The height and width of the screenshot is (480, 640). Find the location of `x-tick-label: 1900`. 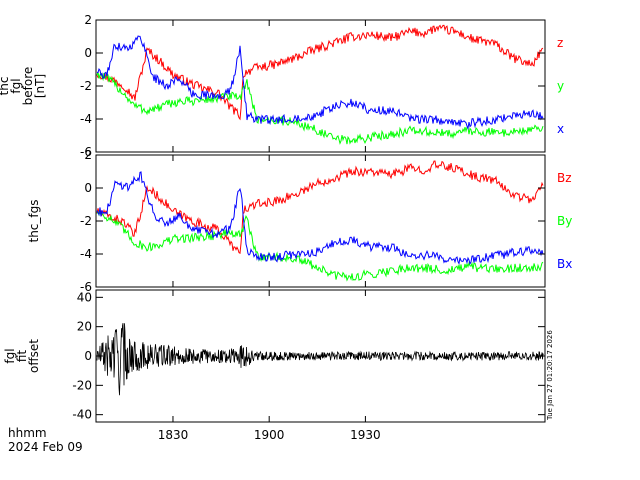

x-tick-label: 1900 is located at coordinates (269, 435).